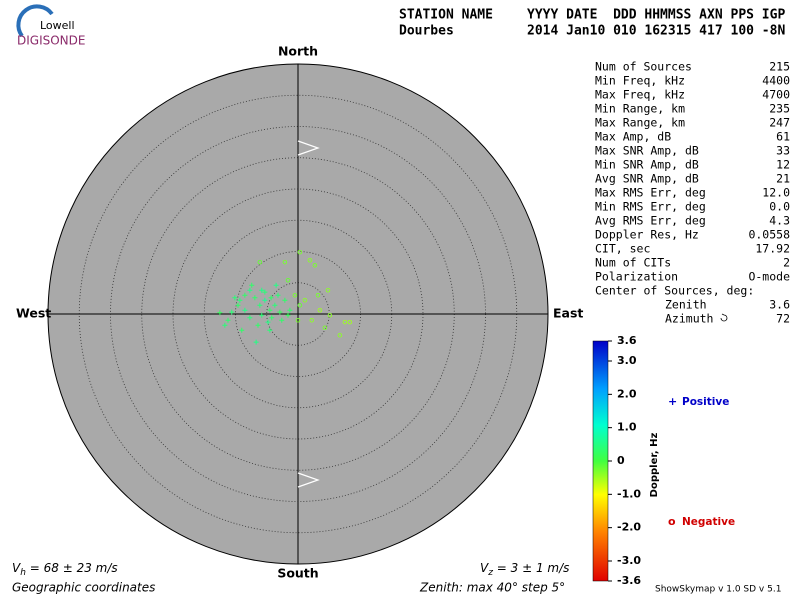 This screenshot has width=800, height=604. I want to click on stat-value: 247, so click(779, 123).